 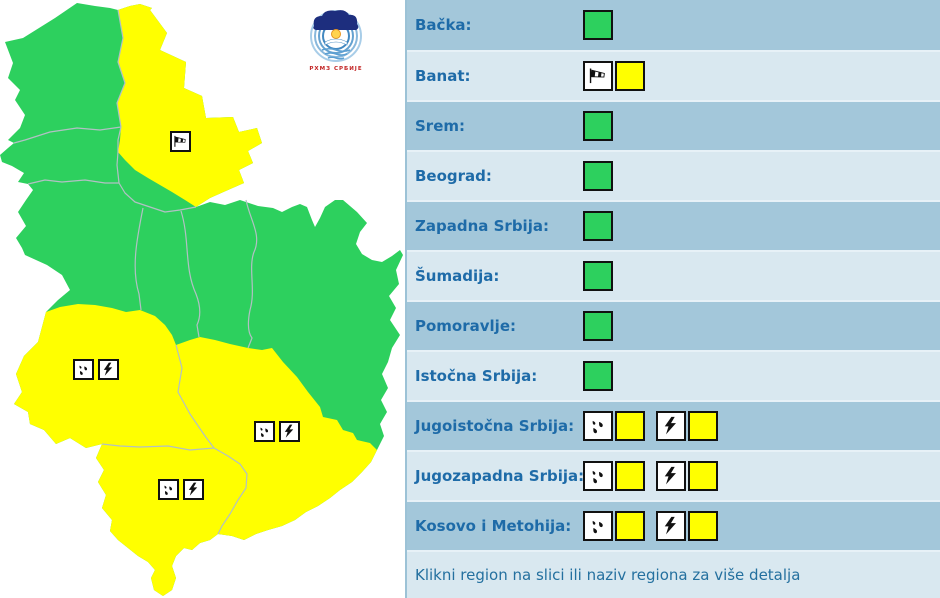 What do you see at coordinates (673, 275) in the screenshot?
I see `region-row-sumadija: Šumadija:` at bounding box center [673, 275].